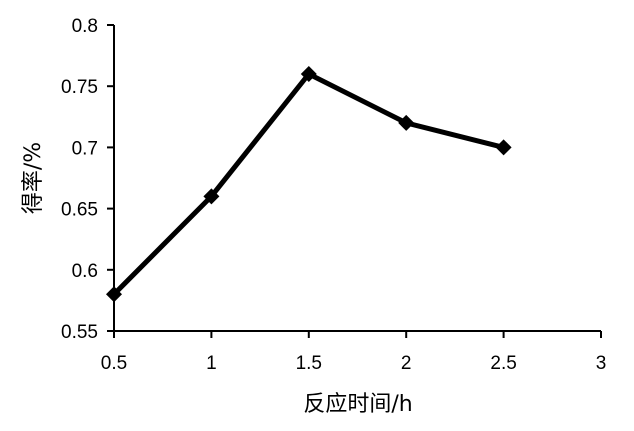 This screenshot has height=431, width=634. What do you see at coordinates (85, 148) in the screenshot?
I see `y-tick-label: 0.7` at bounding box center [85, 148].